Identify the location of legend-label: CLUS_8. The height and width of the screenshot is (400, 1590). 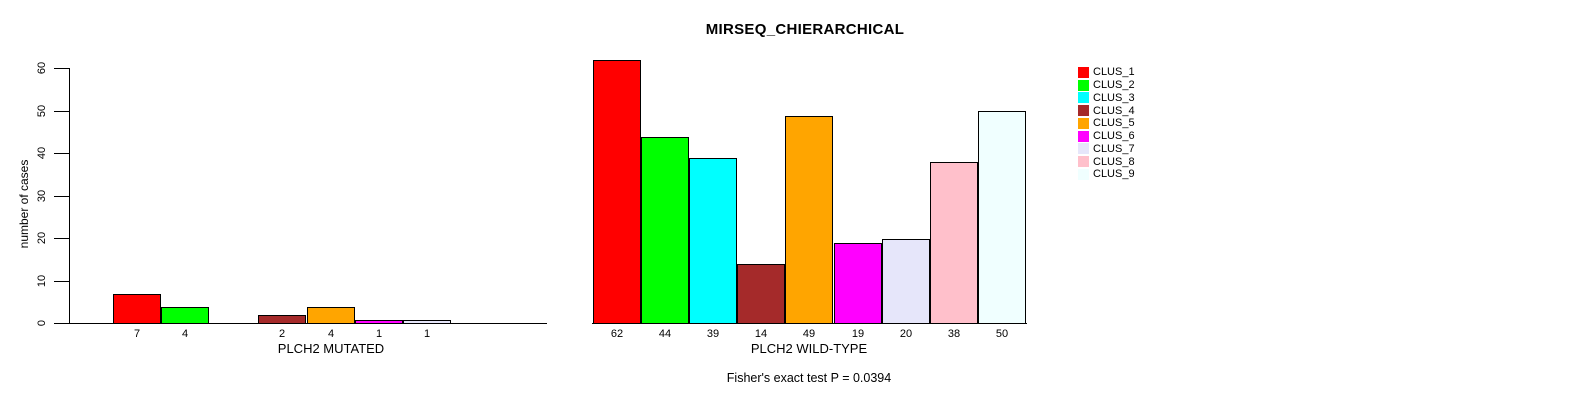
(1114, 161).